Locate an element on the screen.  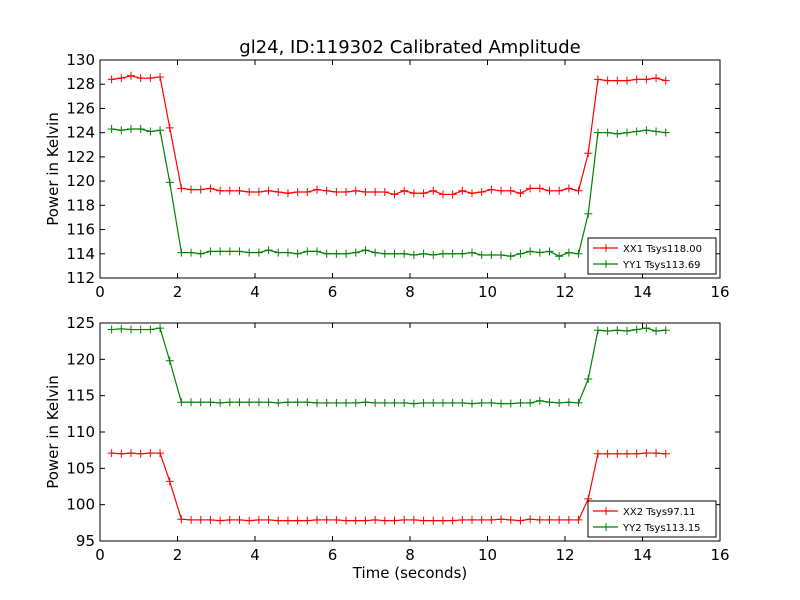
y-tick-label: 95 is located at coordinates (85, 541).